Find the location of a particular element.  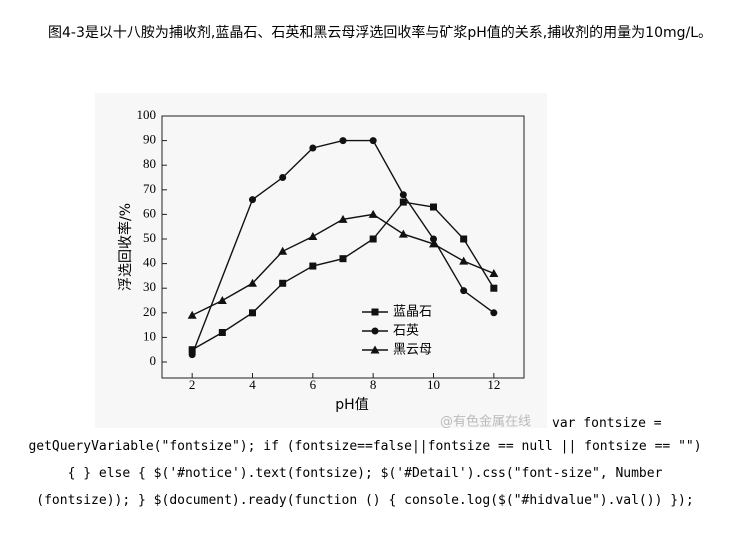

x-tick-label: 12 is located at coordinates (493, 384).